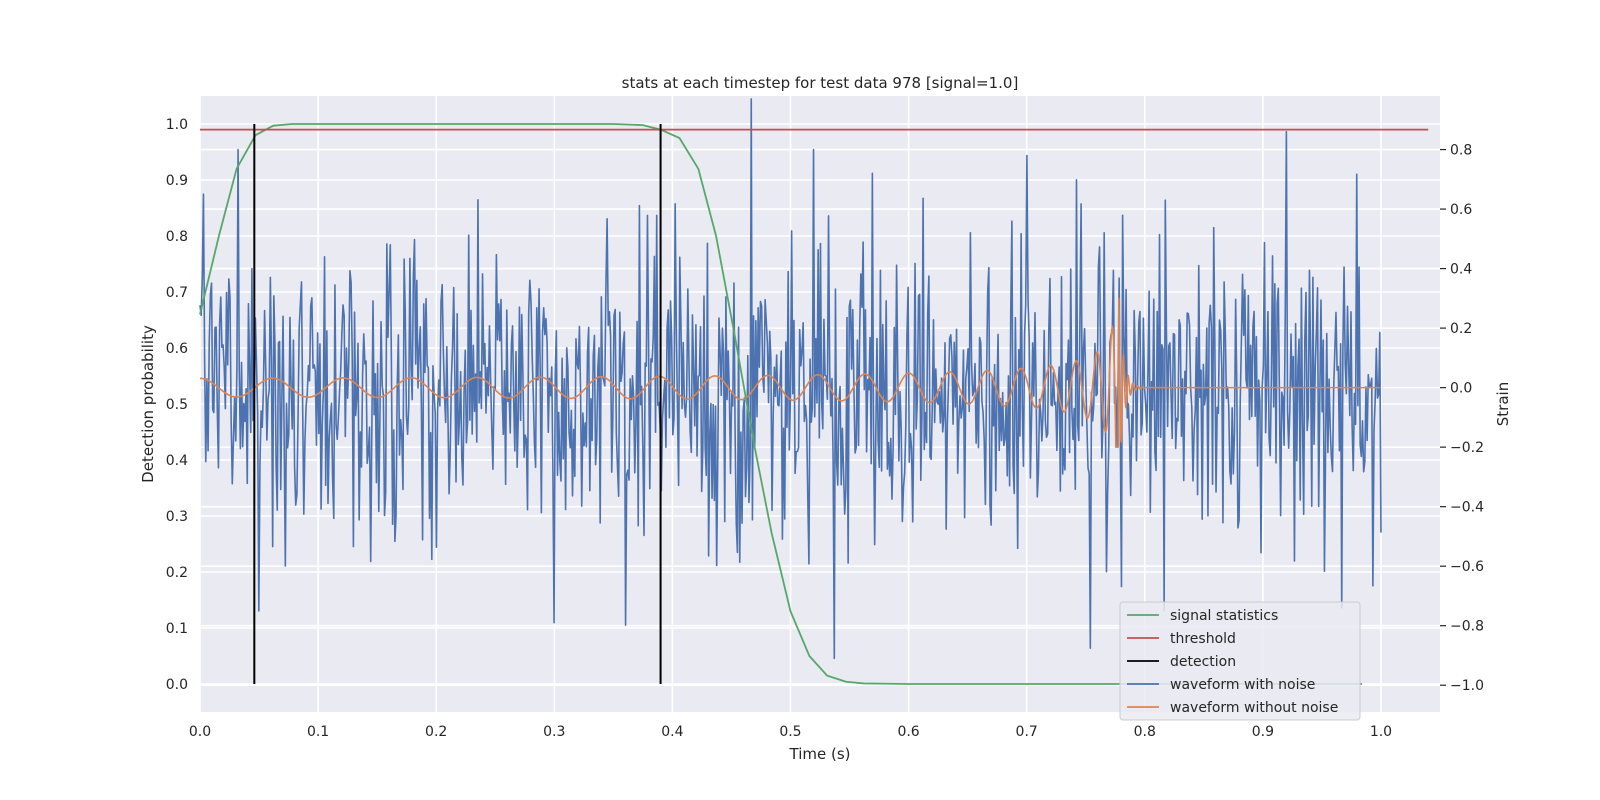  What do you see at coordinates (1461, 389) in the screenshot?
I see `y-right-tick-label: 0.0` at bounding box center [1461, 389].